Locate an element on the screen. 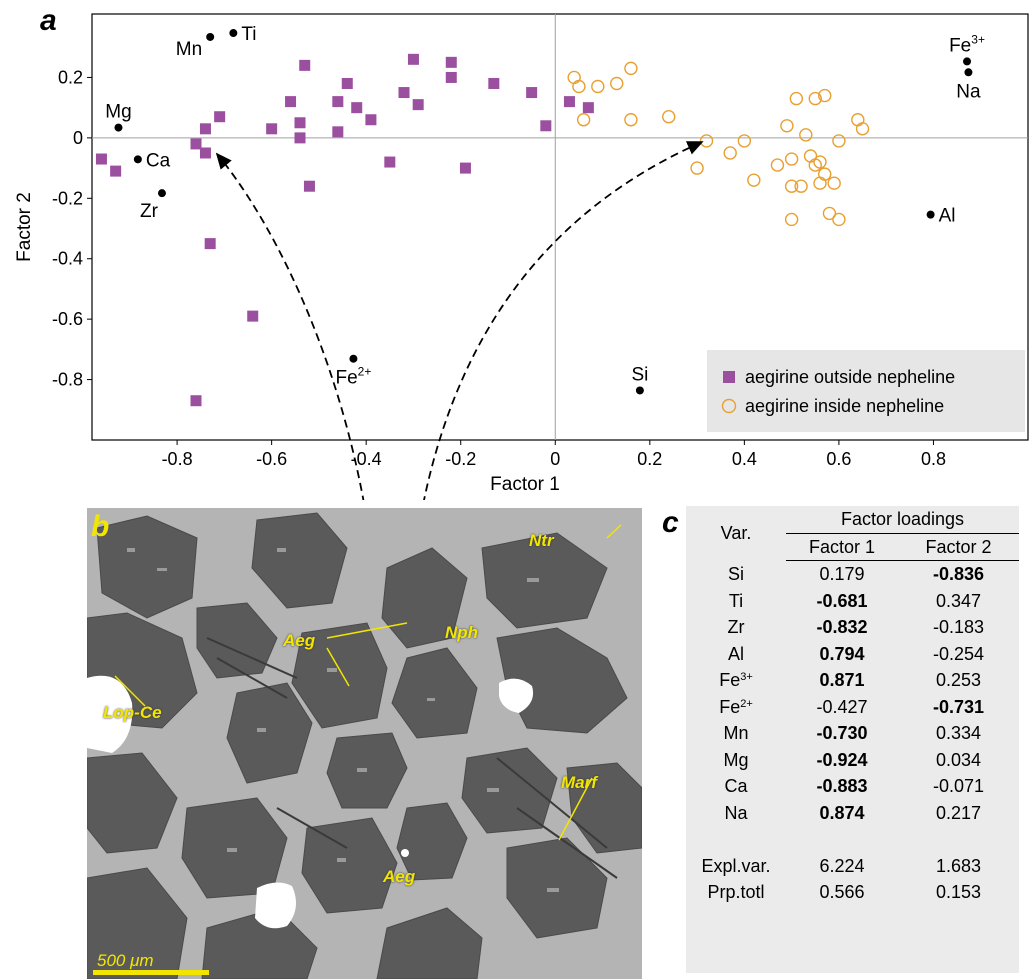 The width and height of the screenshot is (1036, 979). y-tick-label: 0 is located at coordinates (78, 138).